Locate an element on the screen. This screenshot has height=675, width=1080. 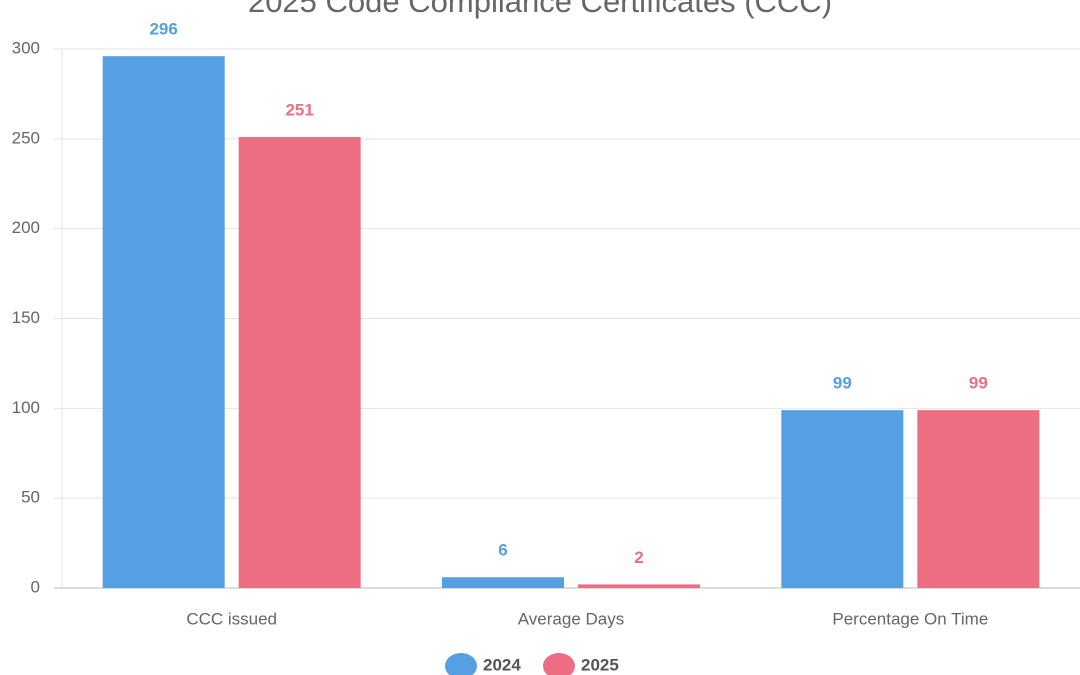
legend-label: 2025 is located at coordinates (600, 664).